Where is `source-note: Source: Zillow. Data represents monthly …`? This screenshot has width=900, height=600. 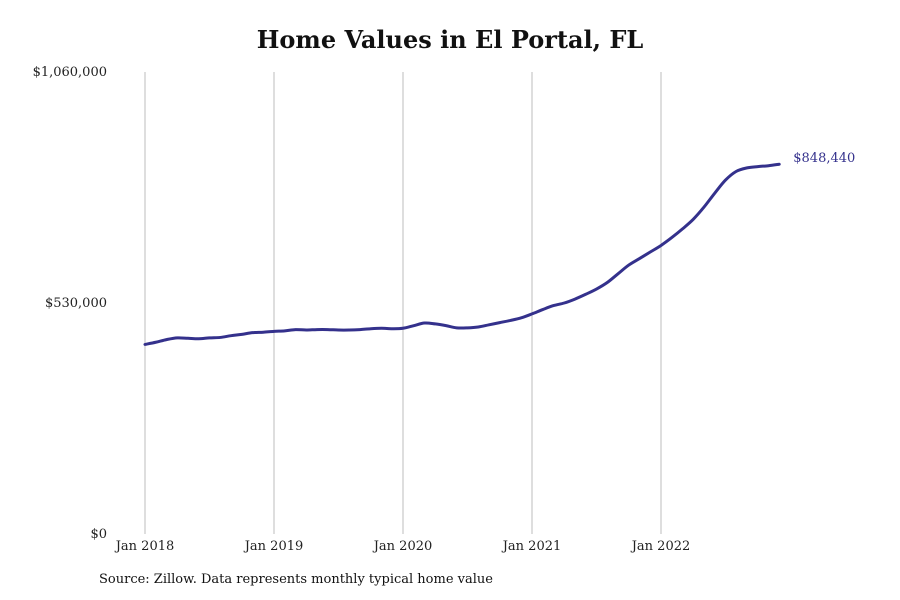
source-note: Source: Zillow. Data represents monthly … is located at coordinates (296, 579).